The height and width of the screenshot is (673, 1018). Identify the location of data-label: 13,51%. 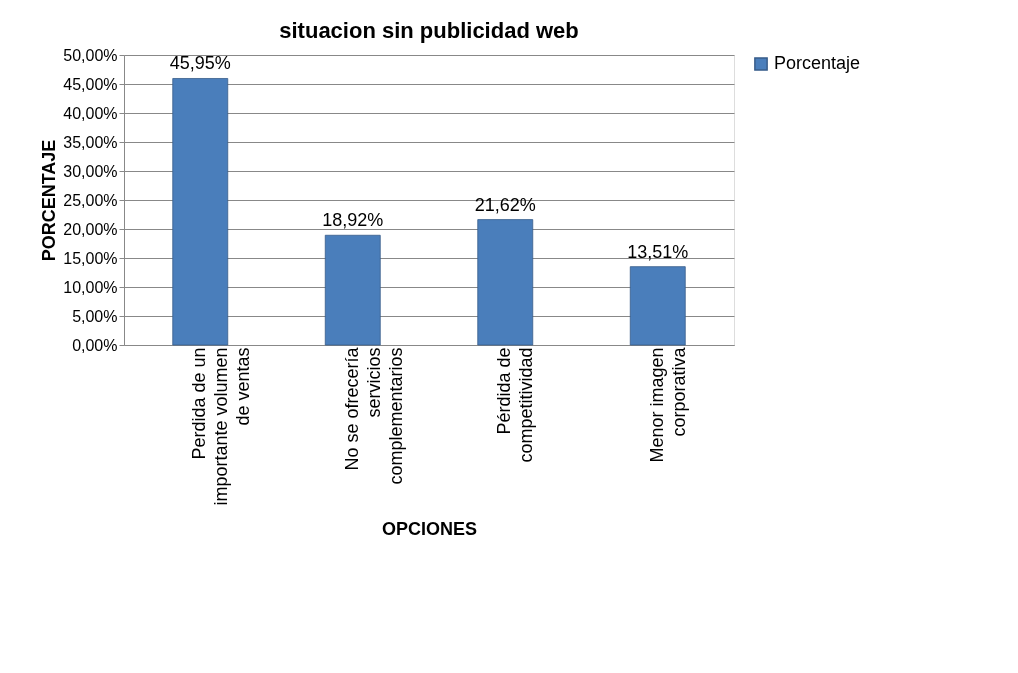
(658, 251).